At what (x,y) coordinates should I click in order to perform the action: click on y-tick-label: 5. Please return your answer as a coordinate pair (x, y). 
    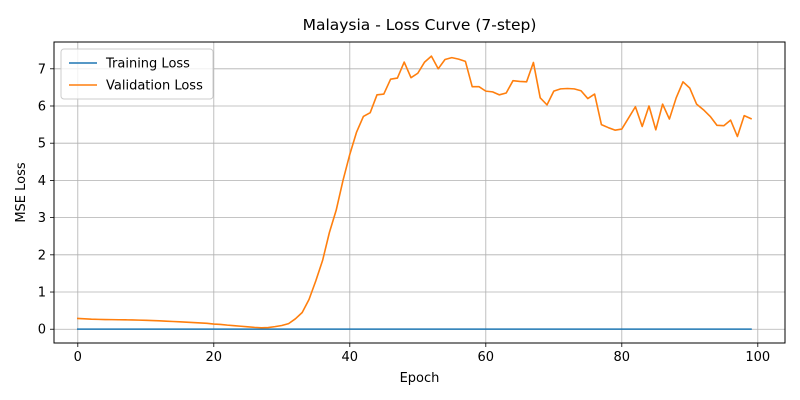
    Looking at the image, I should click on (42, 144).